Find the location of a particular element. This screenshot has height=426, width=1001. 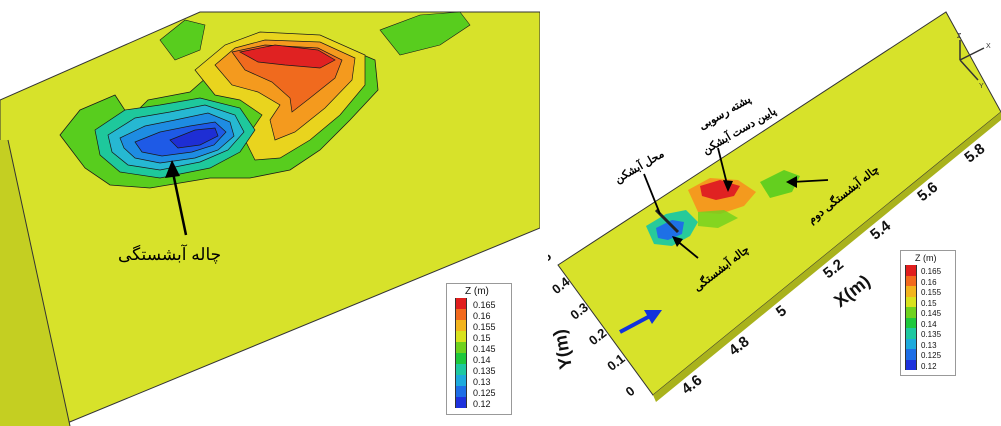

axis-triad: X Z Y is located at coordinates (974, 61).